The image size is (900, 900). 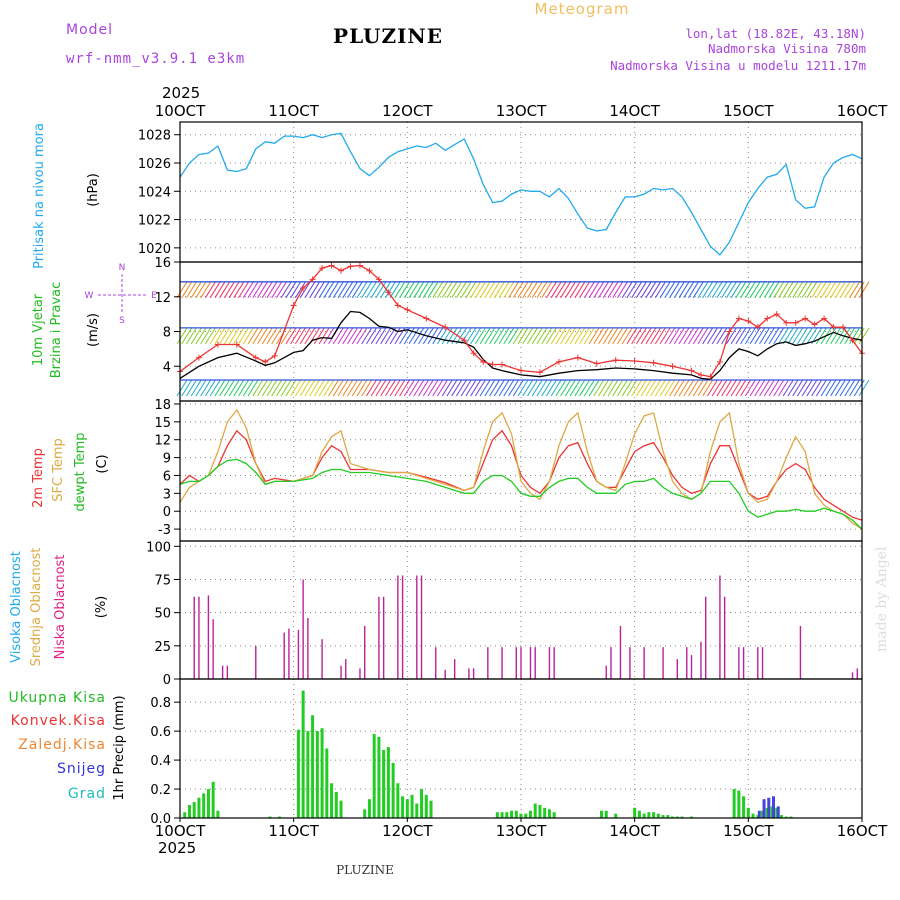 What do you see at coordinates (122, 268) in the screenshot?
I see `compass-north: N` at bounding box center [122, 268].